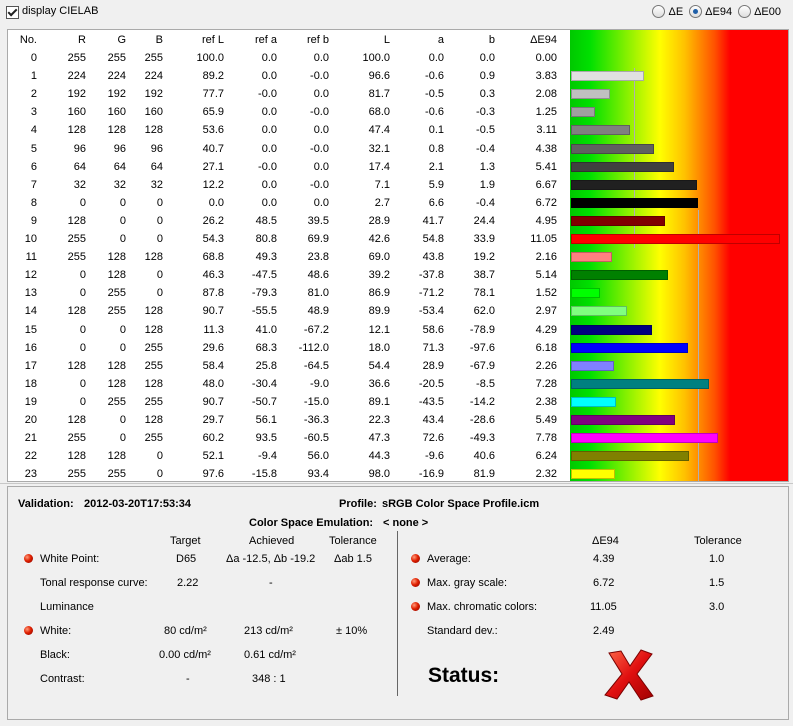 The width and height of the screenshot is (793, 726). Describe the element at coordinates (546, 329) in the screenshot. I see `cell-delta-e94: 4.29` at that location.